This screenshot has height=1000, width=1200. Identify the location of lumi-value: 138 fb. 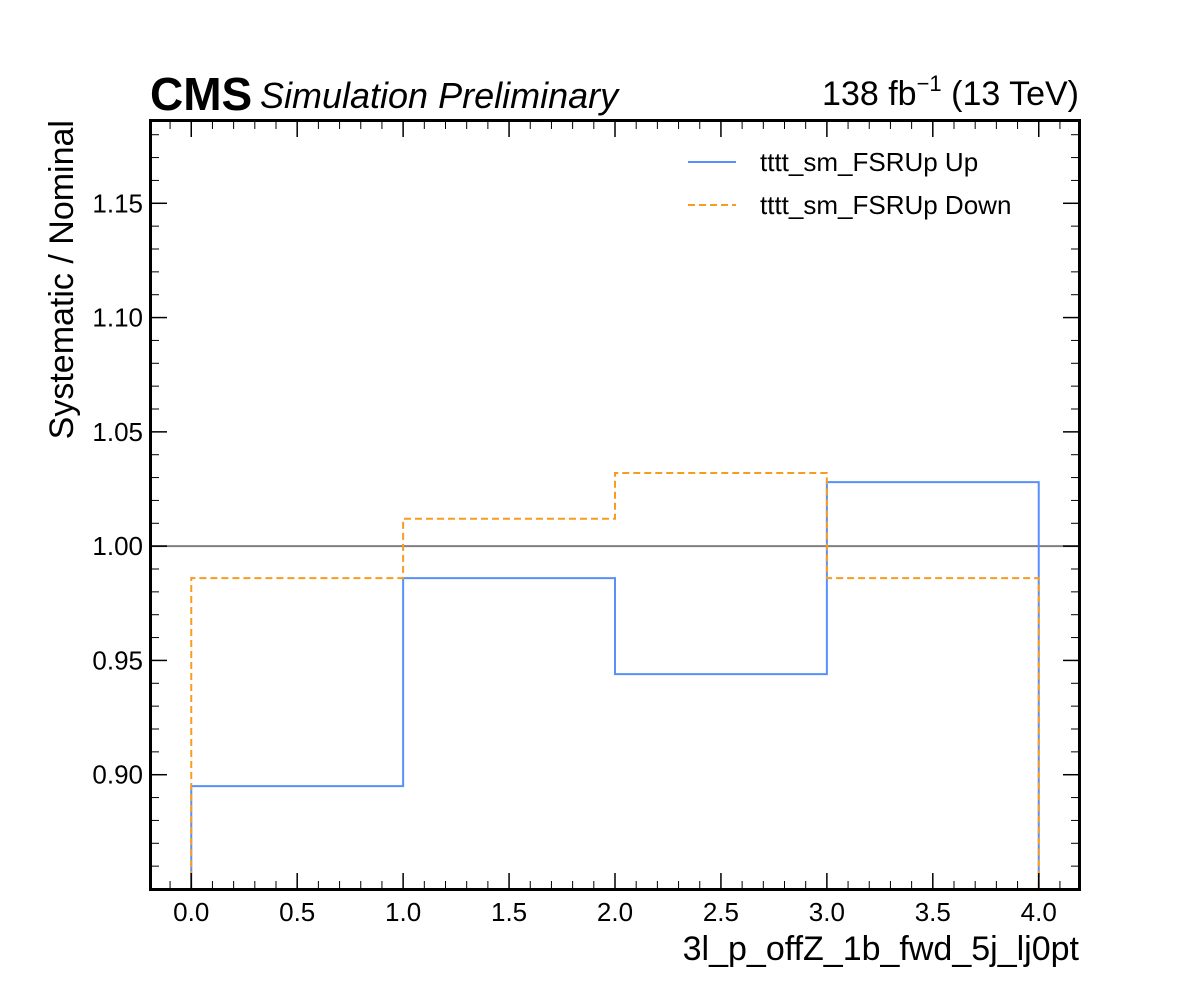
(869, 94).